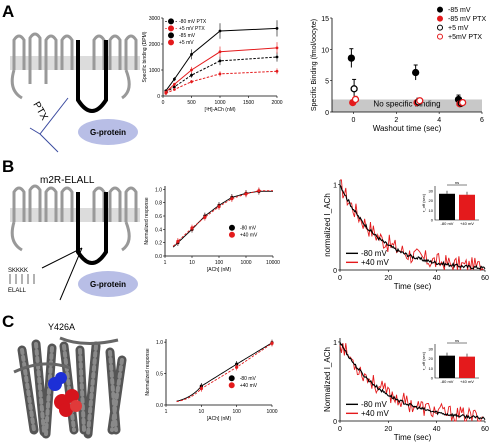 Image resolution: width=500 pixels, height=446 pixels. What do you see at coordinates (412, 381) in the screenshot?
I see `trace-minus80` at bounding box center [412, 381].